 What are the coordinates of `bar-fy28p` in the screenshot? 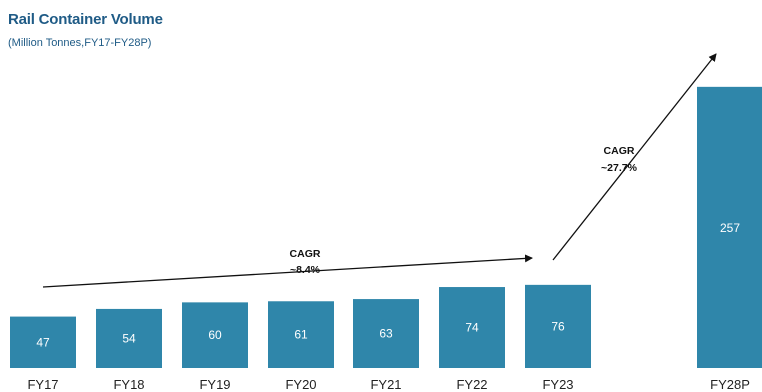 It's located at (729, 227).